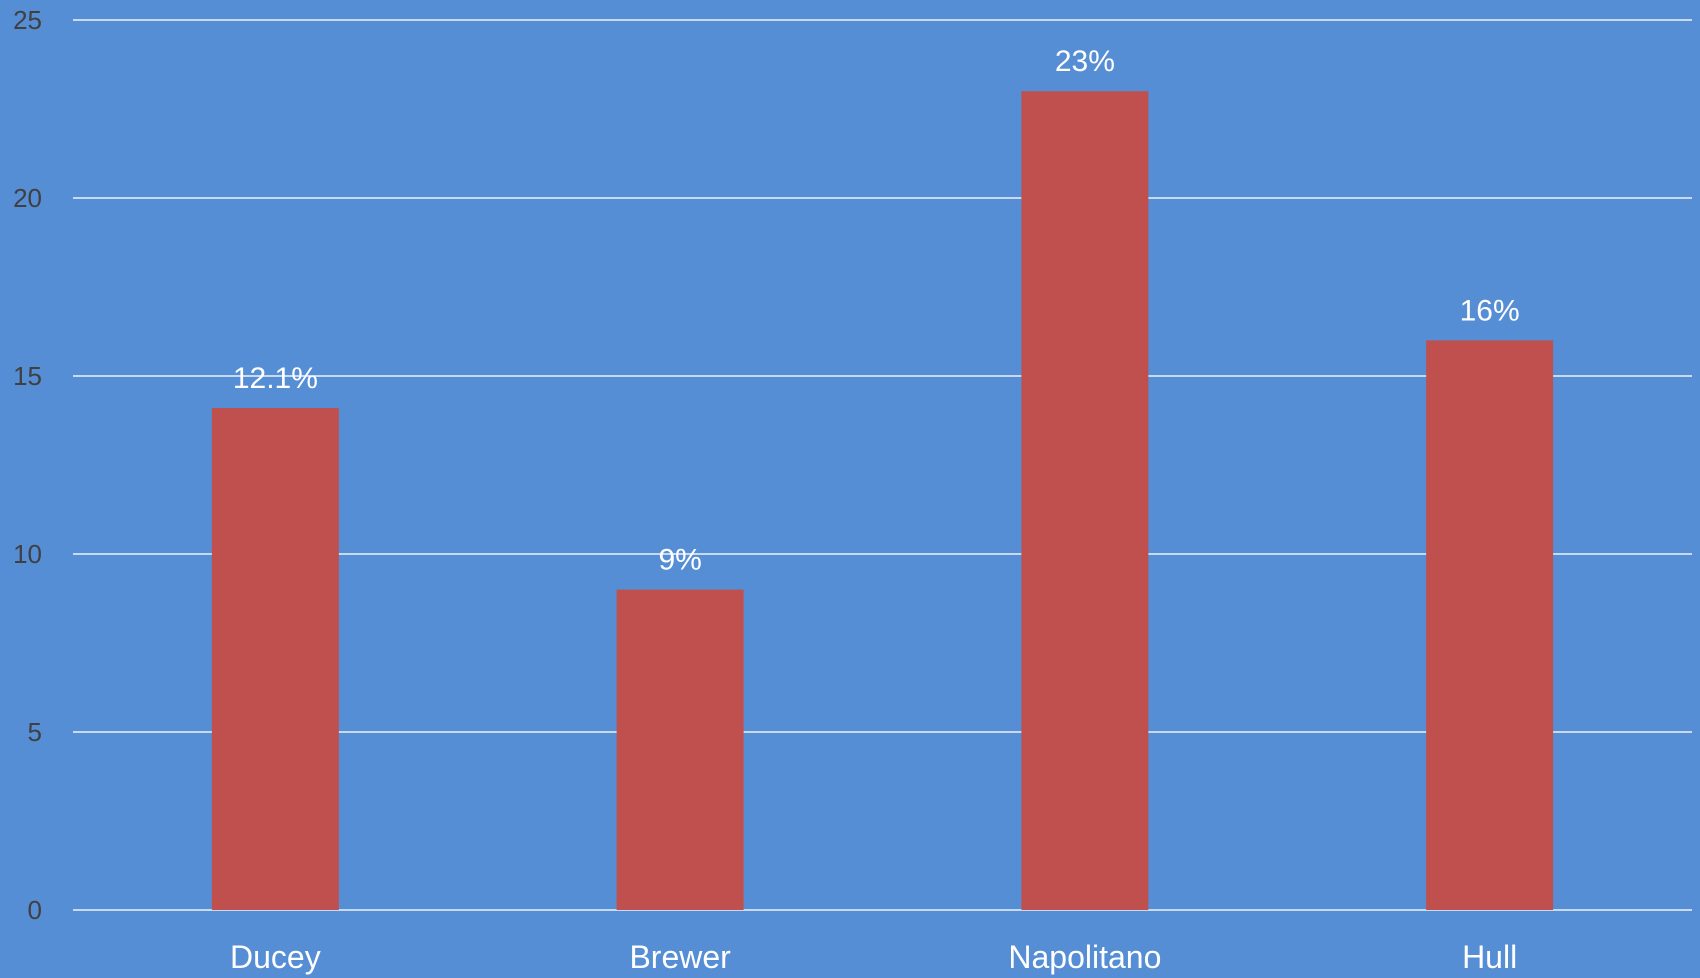  I want to click on y-tick-label: 25, so click(27, 20).